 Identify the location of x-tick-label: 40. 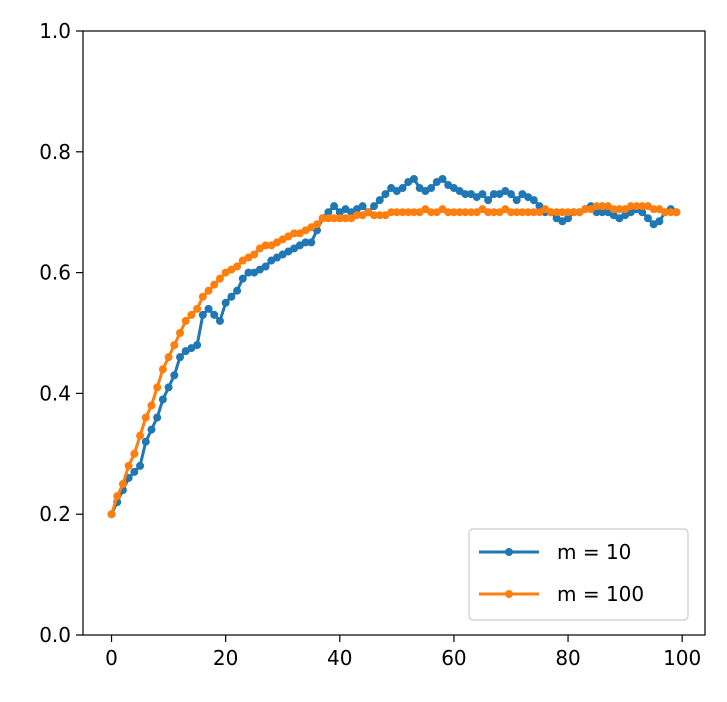
(339, 658).